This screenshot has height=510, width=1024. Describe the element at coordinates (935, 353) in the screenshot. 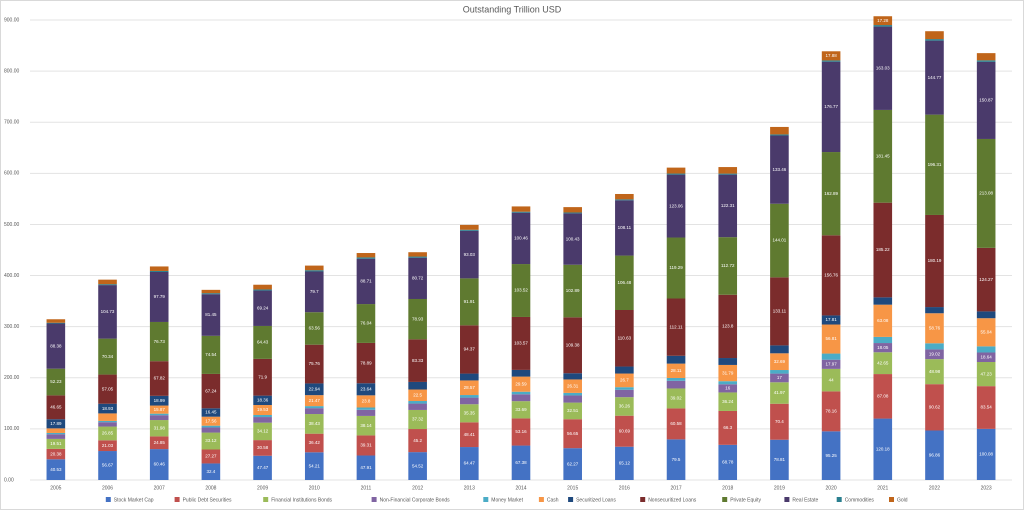

I see `data-label: 19.02` at that location.